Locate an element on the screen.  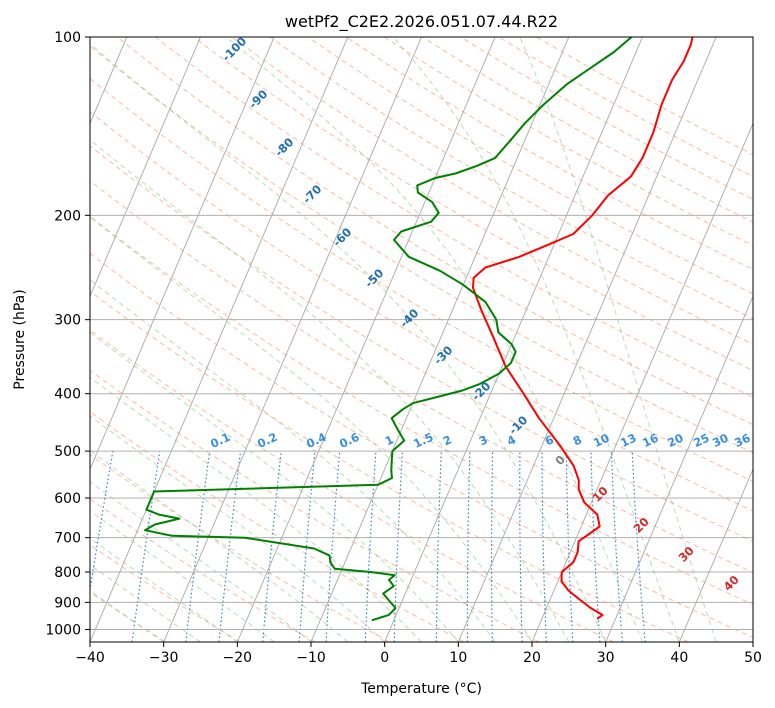
y-tick-label: 800 is located at coordinates (67, 573).